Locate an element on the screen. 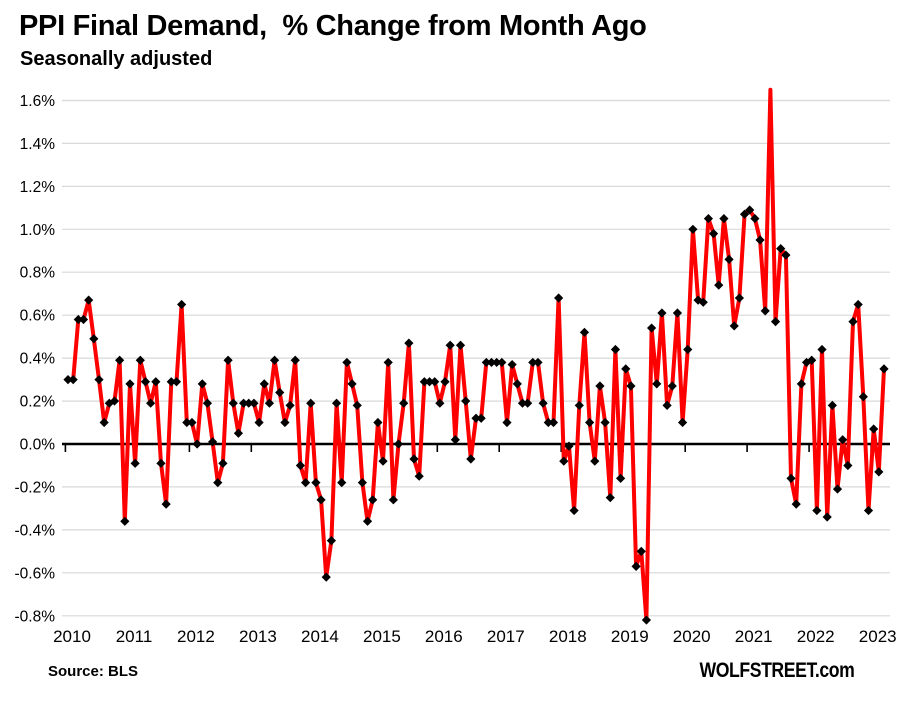 This screenshot has width=898, height=701. svg-text: 2010 is located at coordinates (72, 636).